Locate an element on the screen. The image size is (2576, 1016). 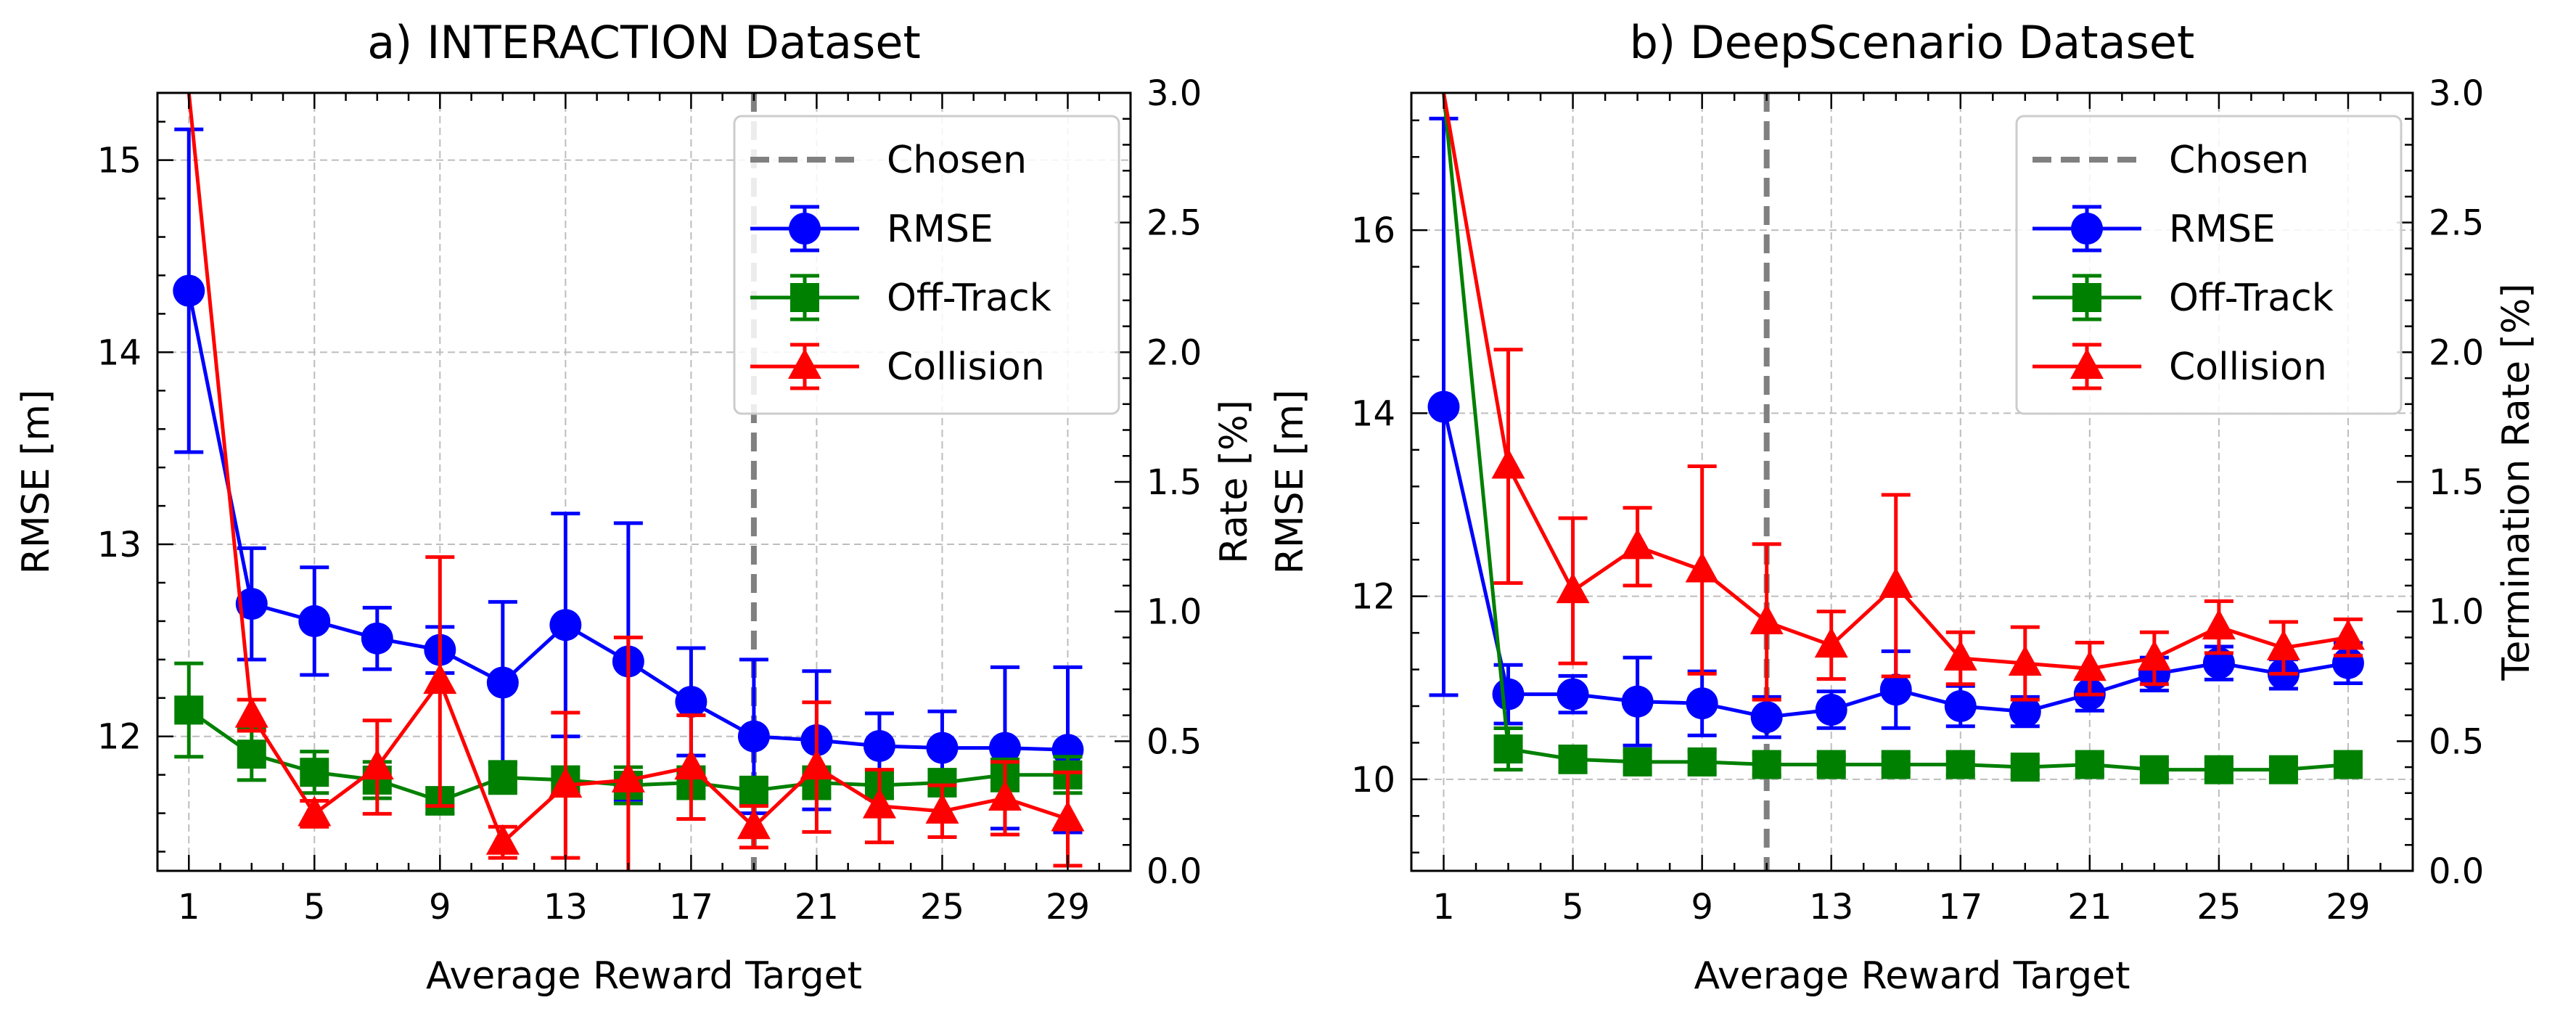
x-tick-label: 17 is located at coordinates (1960, 907).